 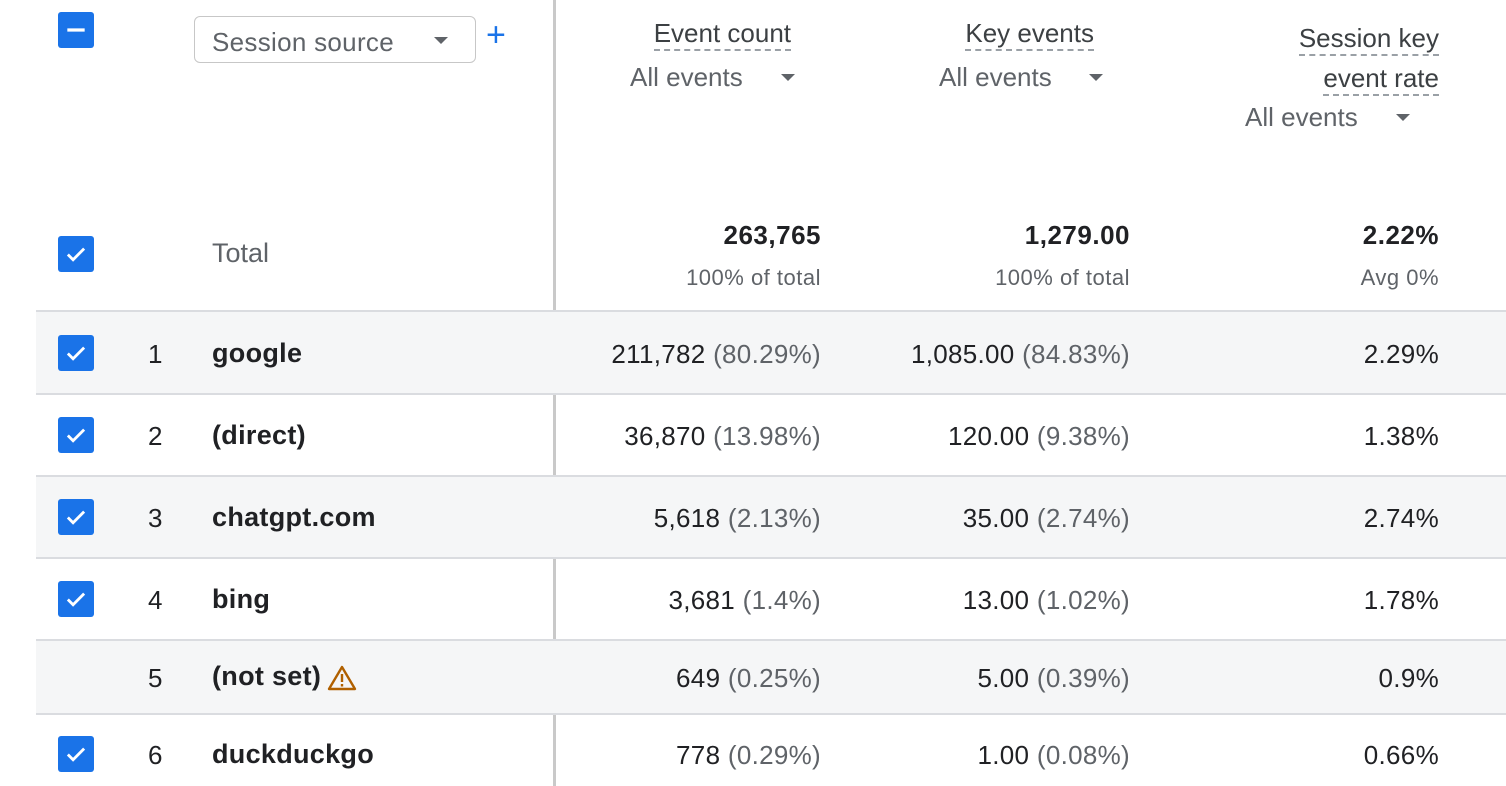 I want to click on total-key-events: 1,279.00, so click(x=1077, y=235).